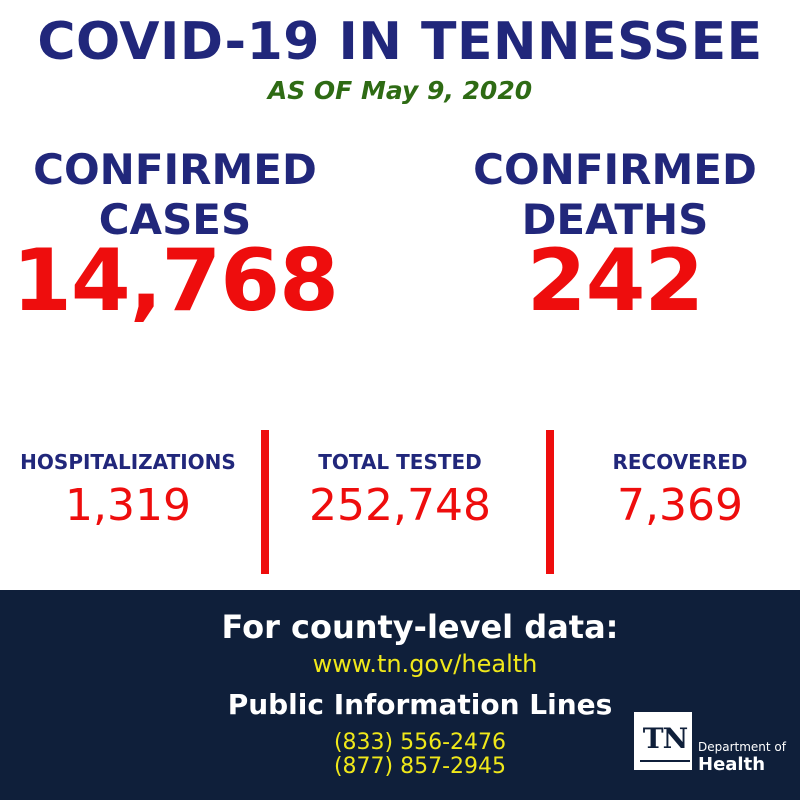 The image size is (800, 800). Describe the element at coordinates (665, 761) in the screenshot. I see `tn-logo-rule` at that location.